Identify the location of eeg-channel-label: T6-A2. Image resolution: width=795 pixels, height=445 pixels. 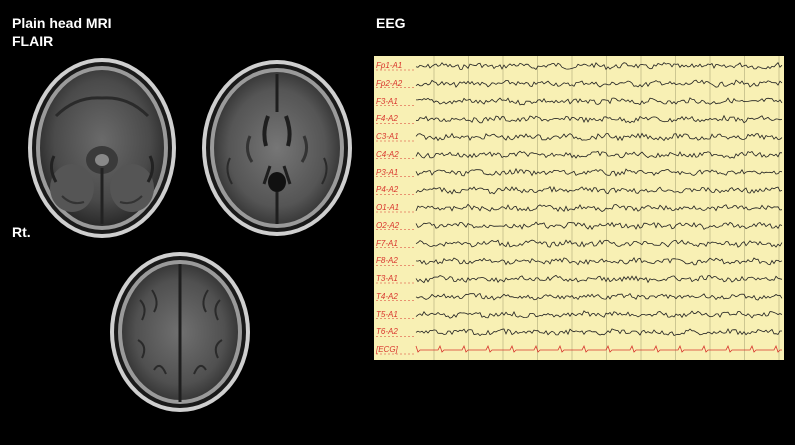
(387, 332).